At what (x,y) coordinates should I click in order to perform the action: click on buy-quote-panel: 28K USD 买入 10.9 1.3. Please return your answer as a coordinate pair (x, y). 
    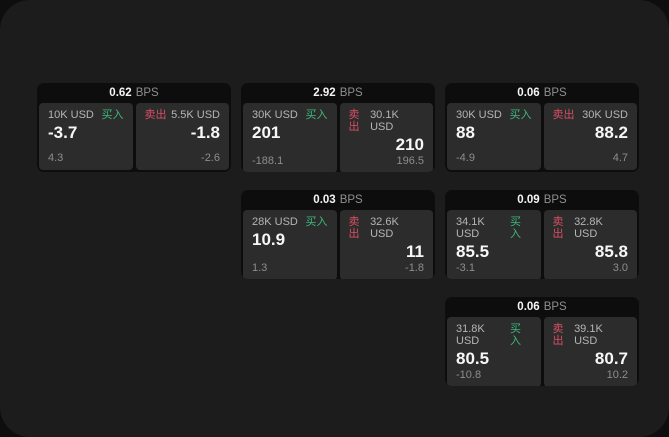
    Looking at the image, I should click on (290, 244).